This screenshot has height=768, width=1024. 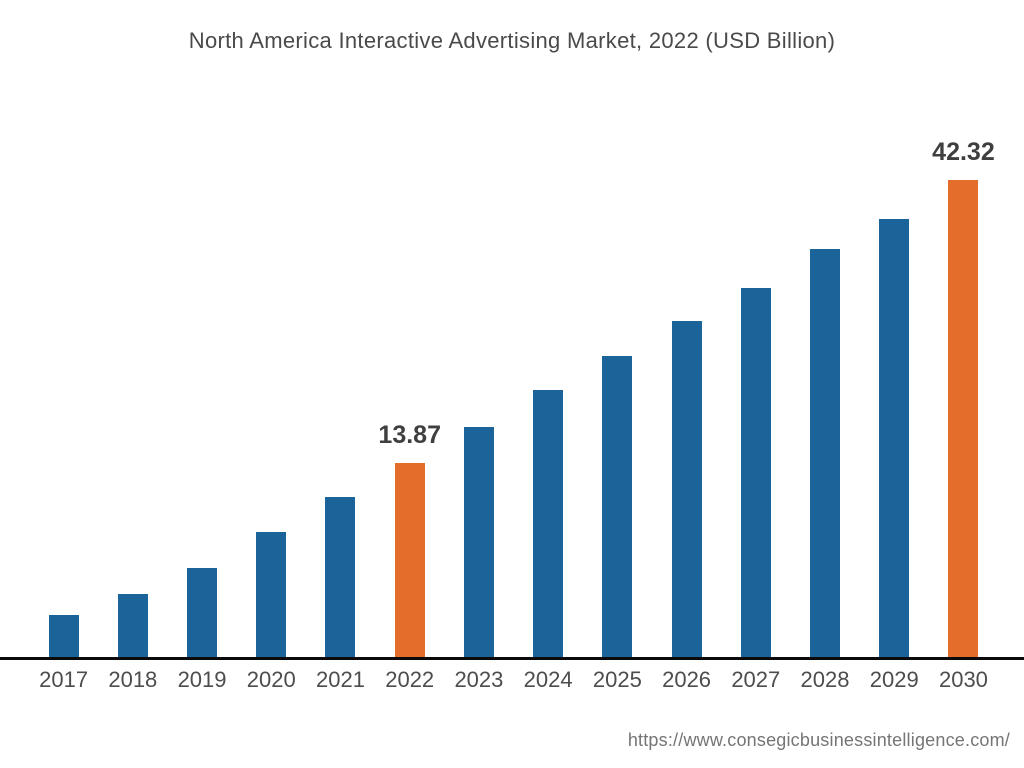 I want to click on bar-slot-2026, so click(x=686, y=328).